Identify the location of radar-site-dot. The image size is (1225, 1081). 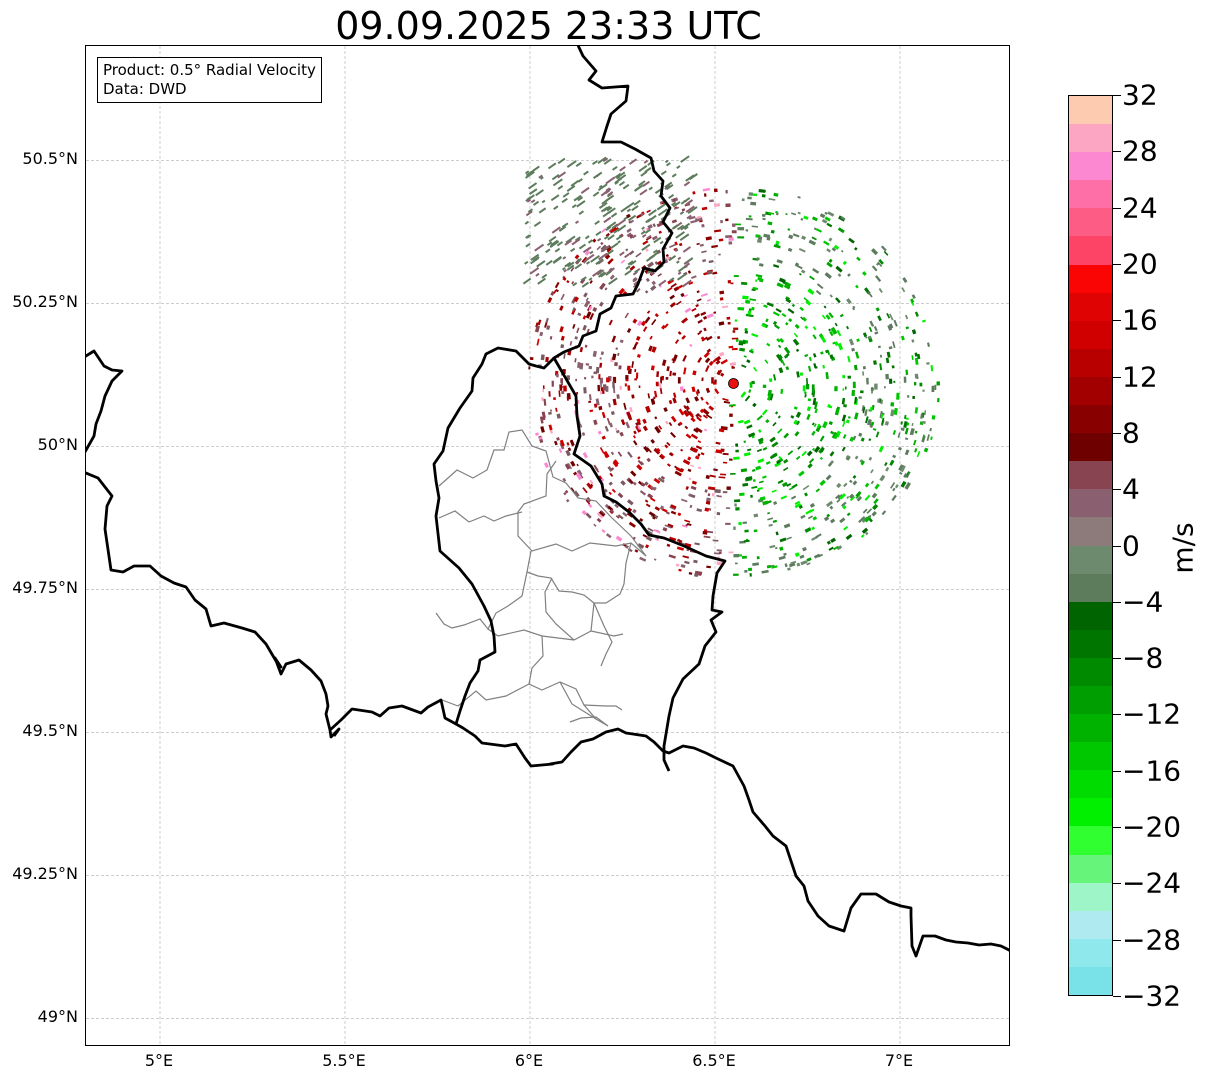
(733, 383).